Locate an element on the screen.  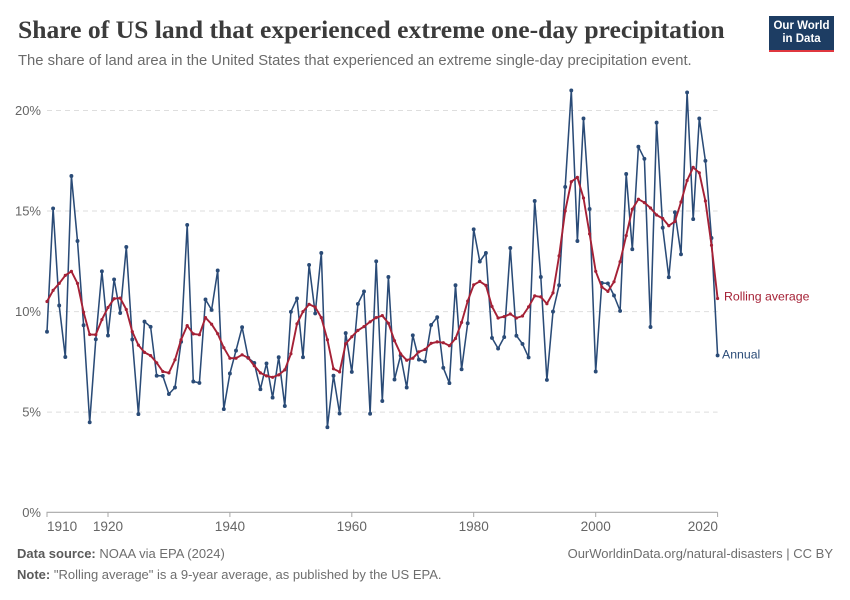
svg-text: 1910 is located at coordinates (62, 526).